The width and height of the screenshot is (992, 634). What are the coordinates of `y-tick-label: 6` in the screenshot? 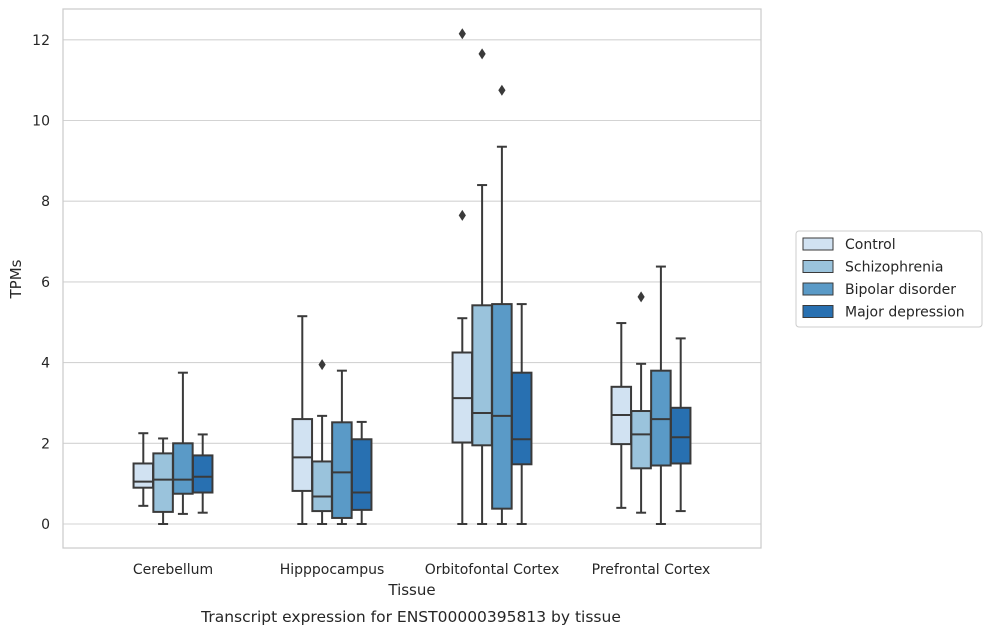 It's located at (45, 283).